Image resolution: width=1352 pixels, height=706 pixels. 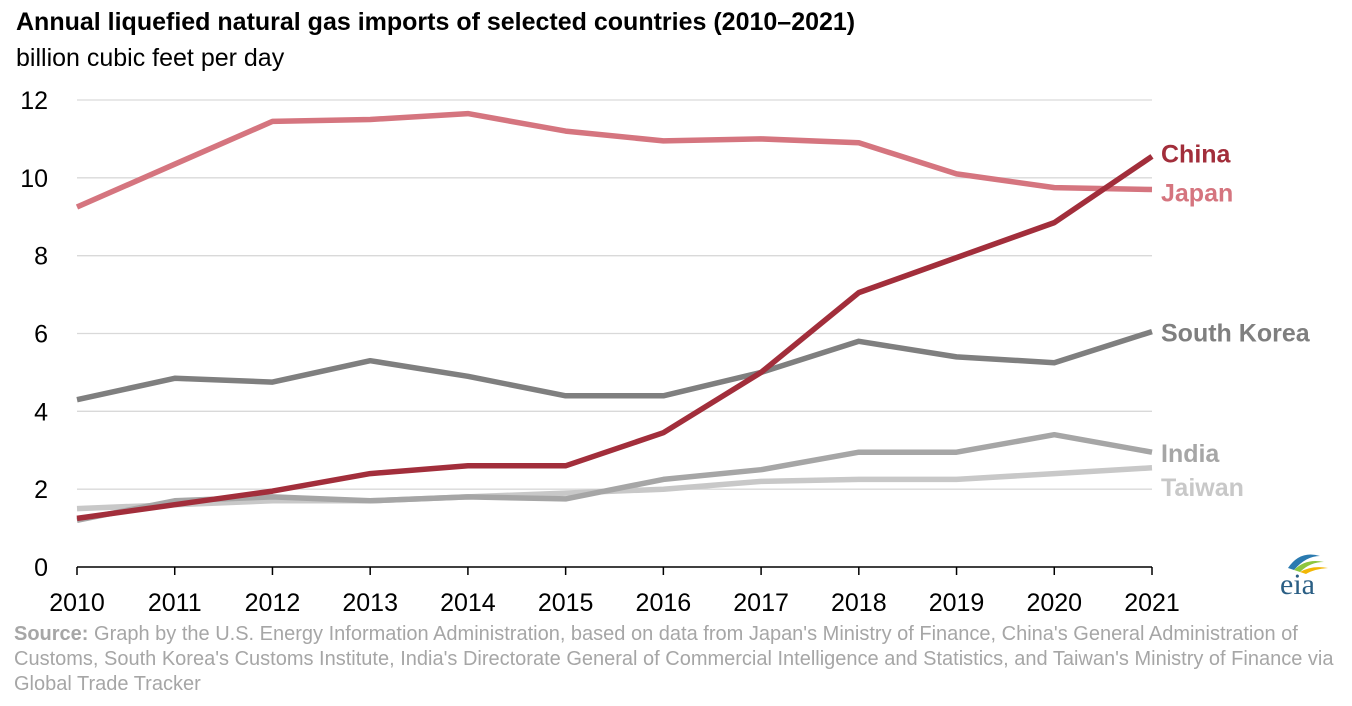 What do you see at coordinates (859, 603) in the screenshot?
I see `x-tick-label: 2018` at bounding box center [859, 603].